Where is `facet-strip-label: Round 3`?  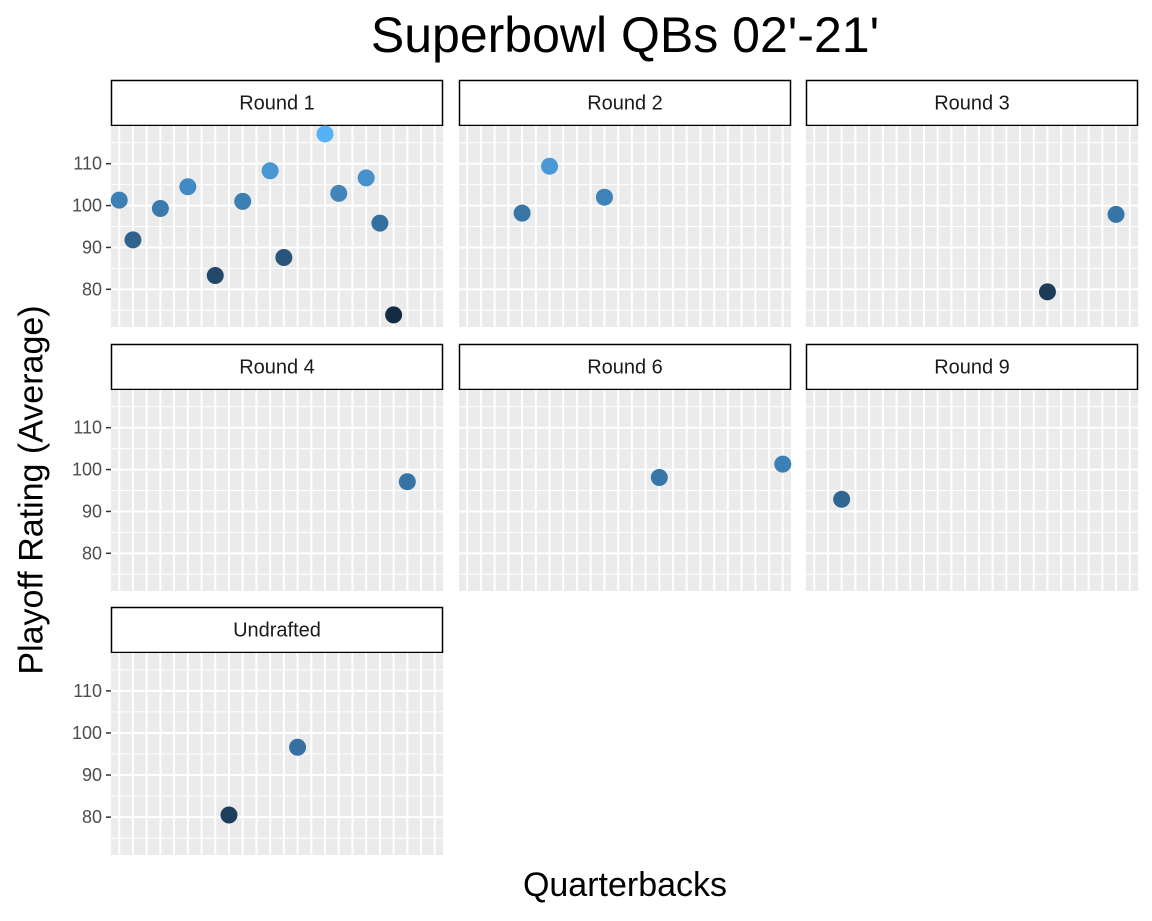
facet-strip-label: Round 3 is located at coordinates (972, 104).